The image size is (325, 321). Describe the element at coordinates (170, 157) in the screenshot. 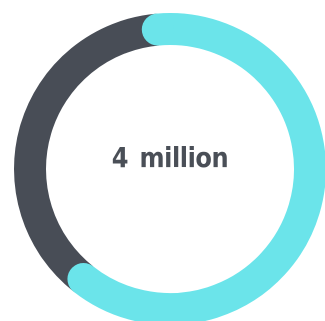

I see `donut-center-label: 4 million` at that location.